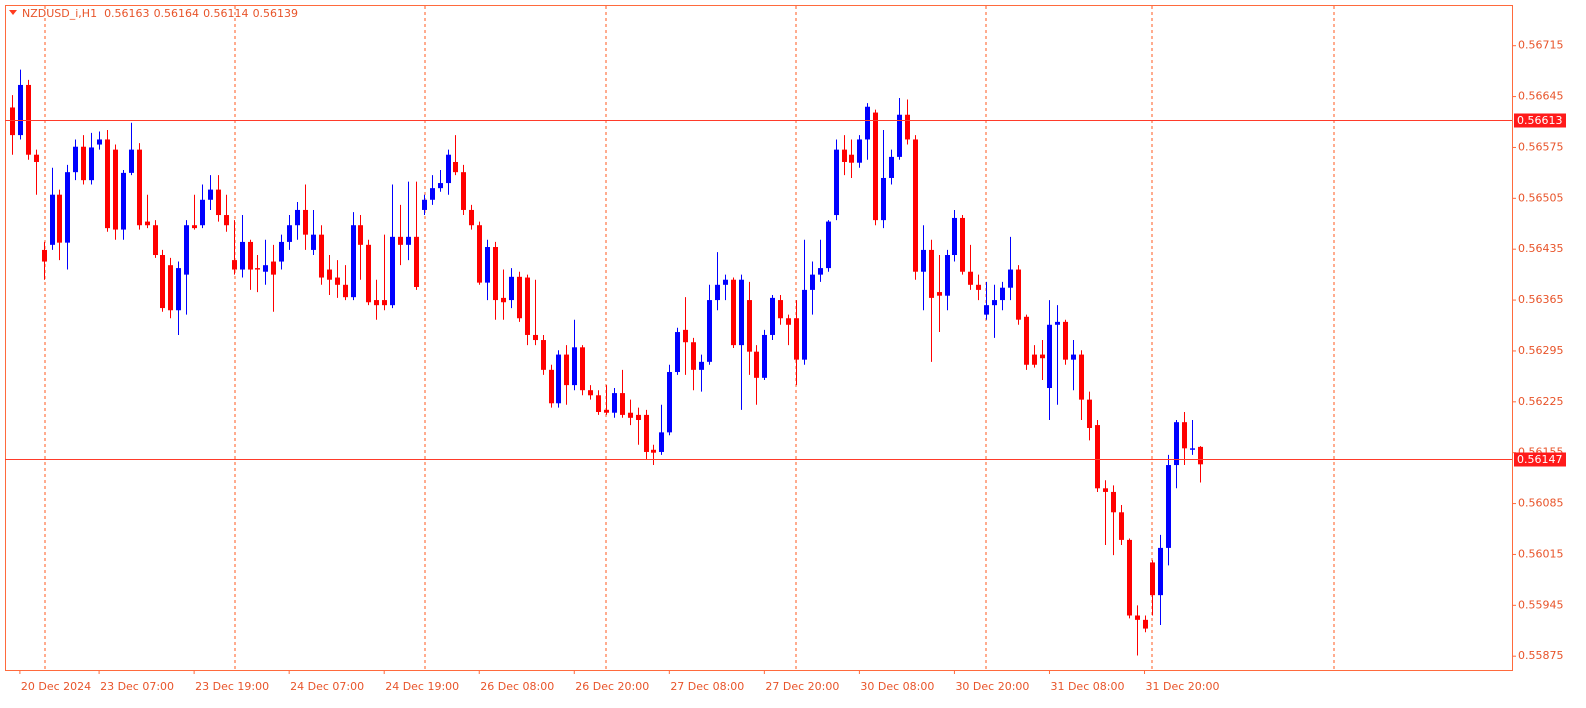 The width and height of the screenshot is (1586, 708). I want to click on x-tick-label: 24 Dec 07:00, so click(327, 686).